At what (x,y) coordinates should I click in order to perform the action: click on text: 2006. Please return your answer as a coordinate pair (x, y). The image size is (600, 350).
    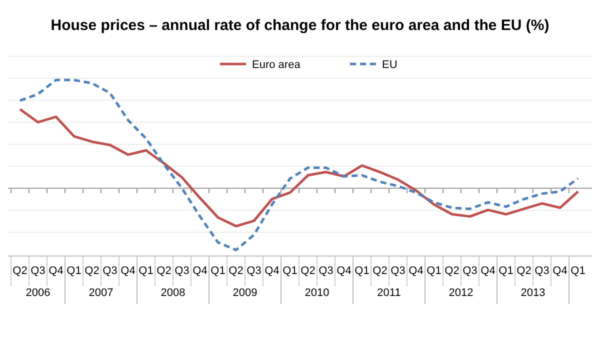
    Looking at the image, I should click on (38, 293).